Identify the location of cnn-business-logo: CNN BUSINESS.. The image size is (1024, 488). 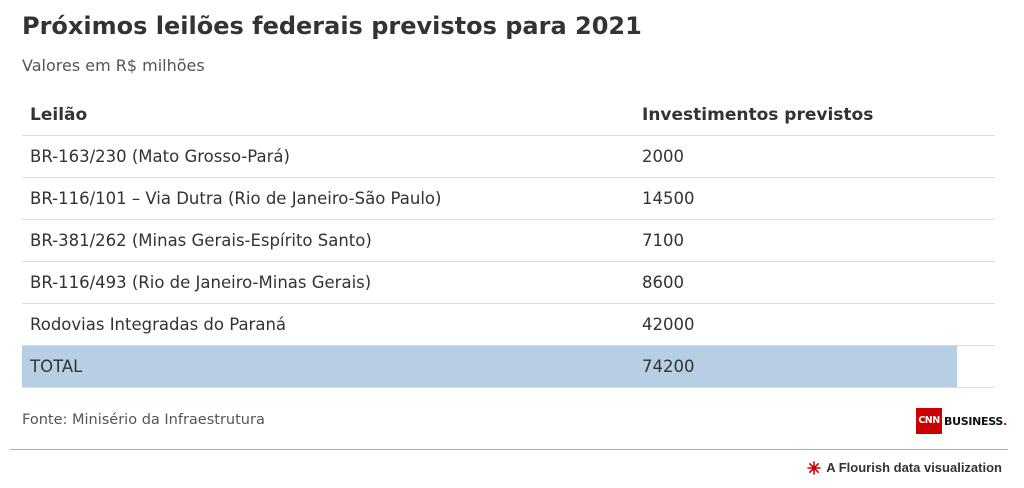
(961, 421).